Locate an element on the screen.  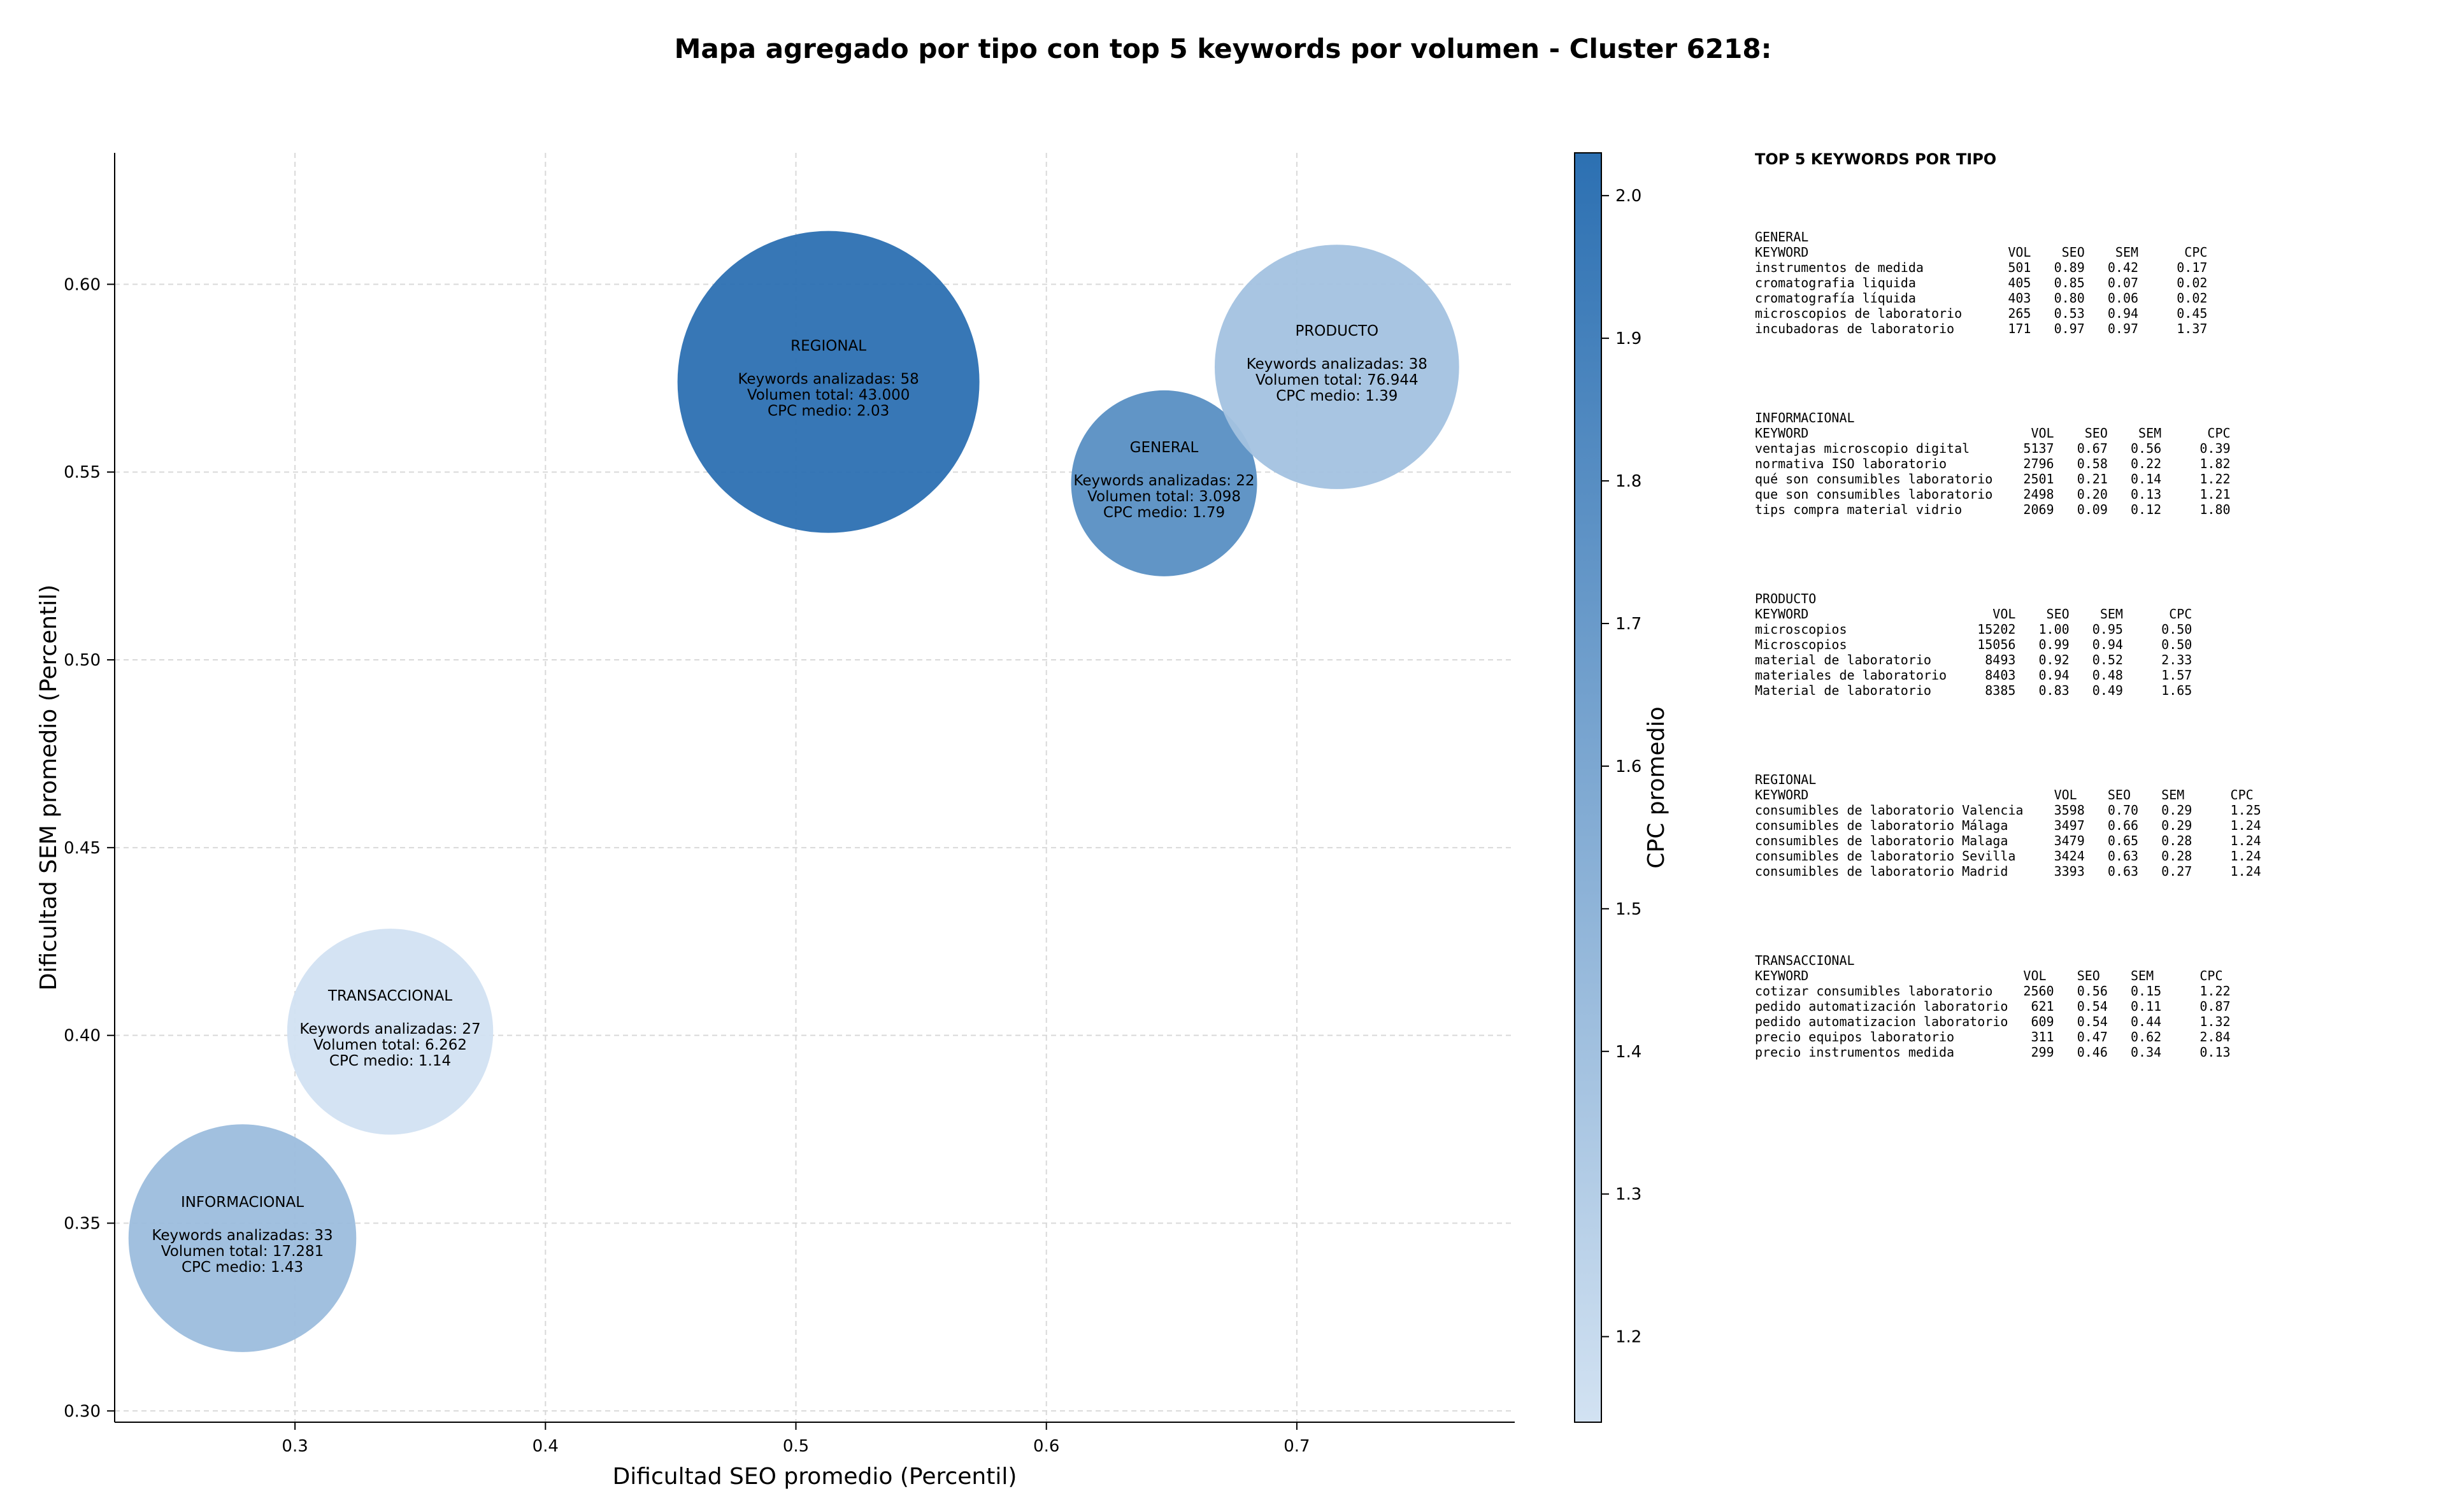
y-axis-label: Dificultad SEM promedio (Percentil) is located at coordinates (49, 788).